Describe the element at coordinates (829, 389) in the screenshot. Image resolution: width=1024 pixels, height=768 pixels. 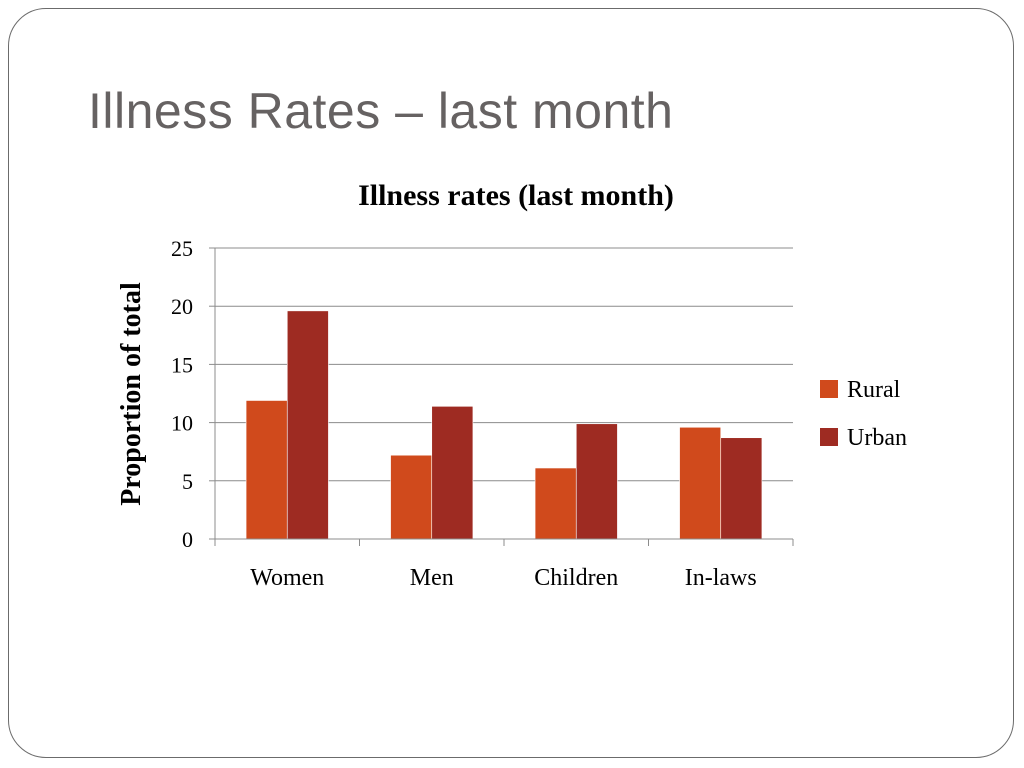
I see `legend-swatch-rural` at that location.